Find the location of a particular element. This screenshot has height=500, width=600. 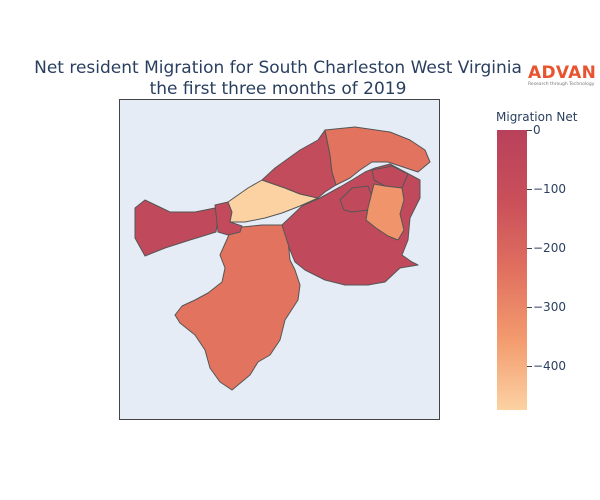

colorbar-tick-label-0: 0 is located at coordinates (537, 130).